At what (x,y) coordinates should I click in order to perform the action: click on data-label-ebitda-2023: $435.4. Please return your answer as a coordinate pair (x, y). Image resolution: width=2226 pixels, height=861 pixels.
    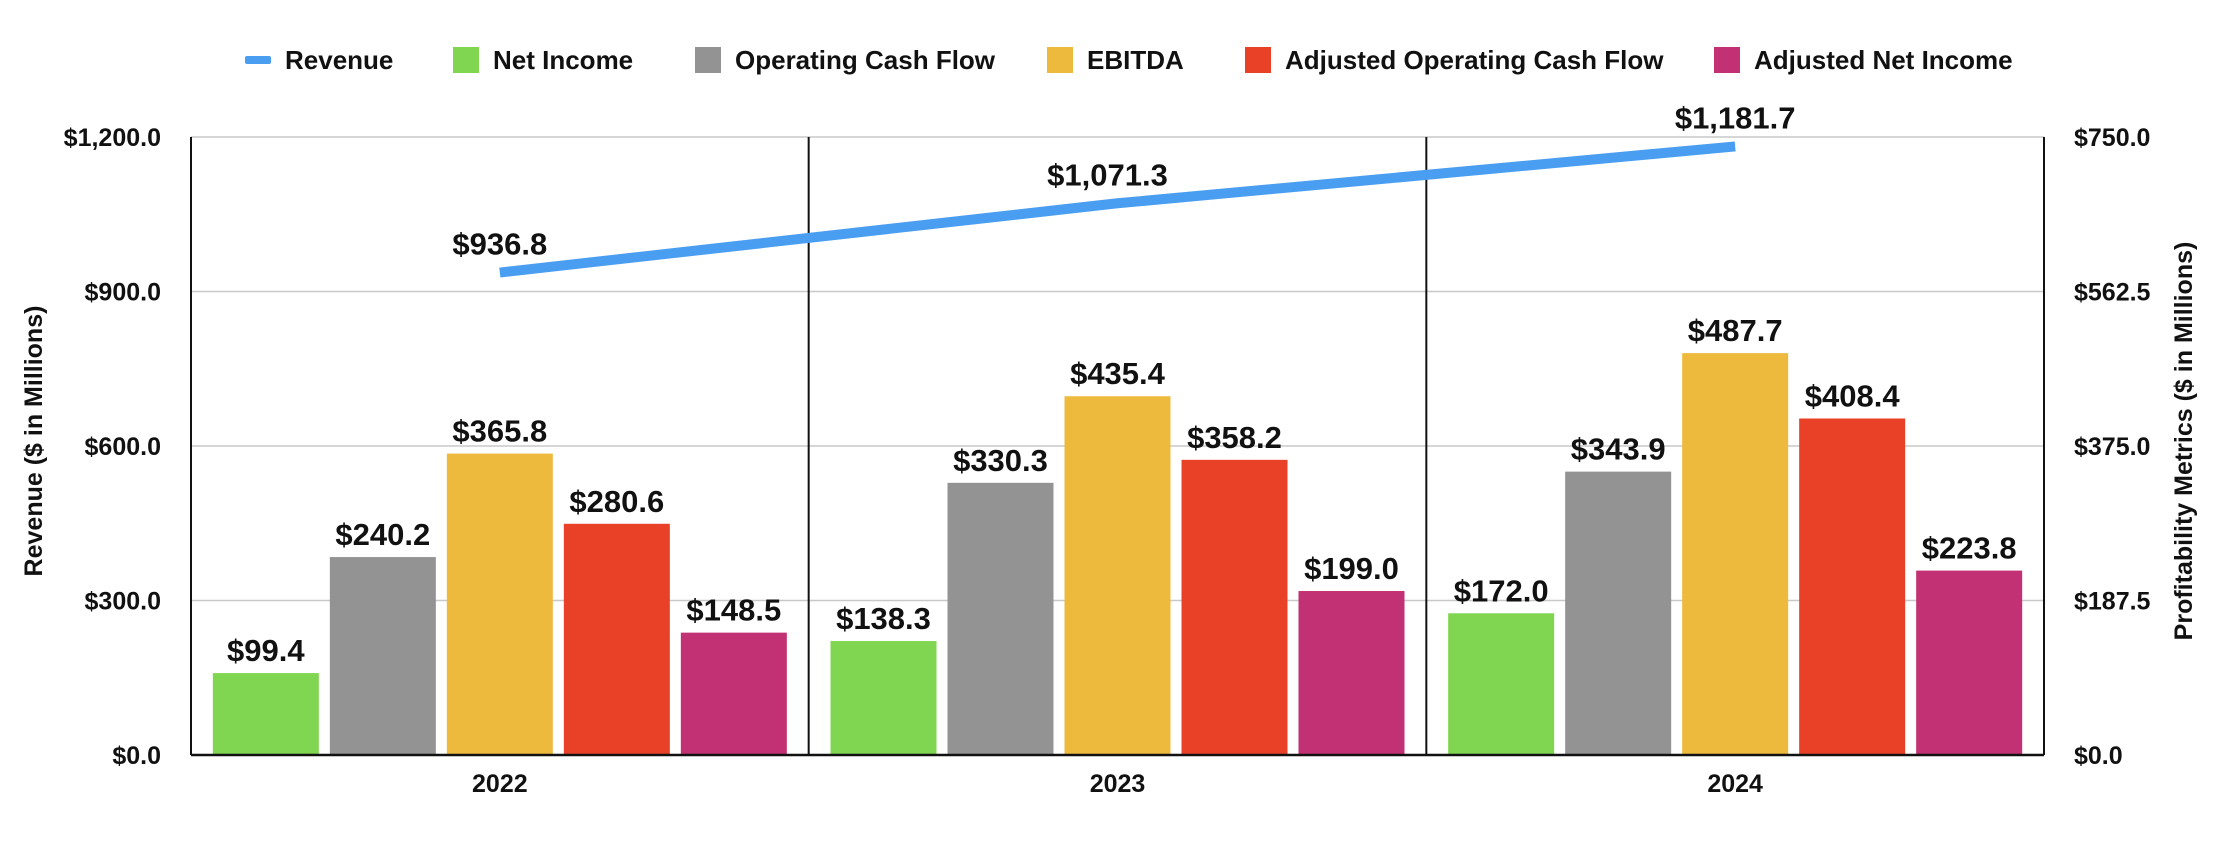
    Looking at the image, I should click on (1118, 373).